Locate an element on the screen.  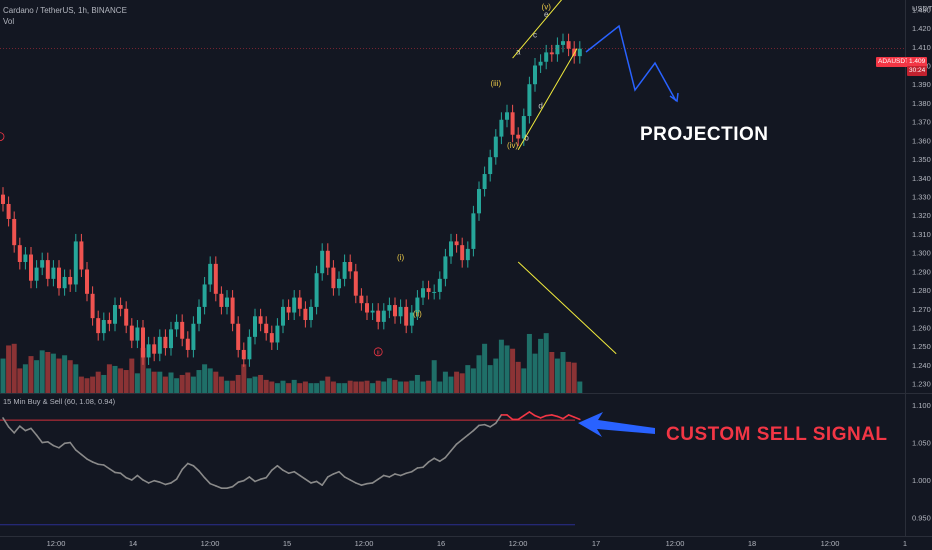
price-tick-label: 1.380 is located at coordinates (921, 103).